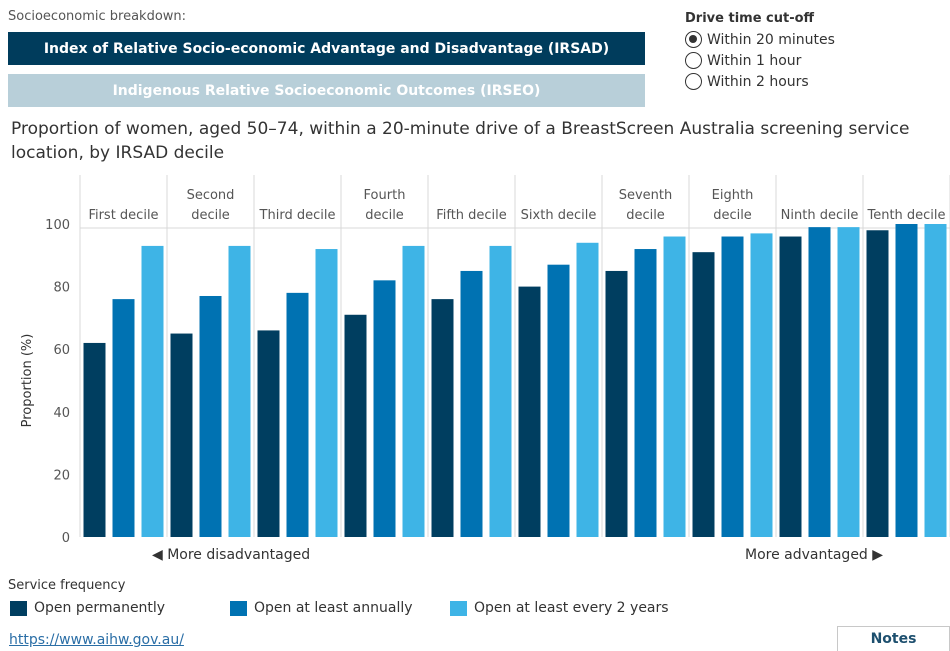 The width and height of the screenshot is (950, 651). Describe the element at coordinates (820, 215) in the screenshot. I see `category-label: Ninth decile` at that location.